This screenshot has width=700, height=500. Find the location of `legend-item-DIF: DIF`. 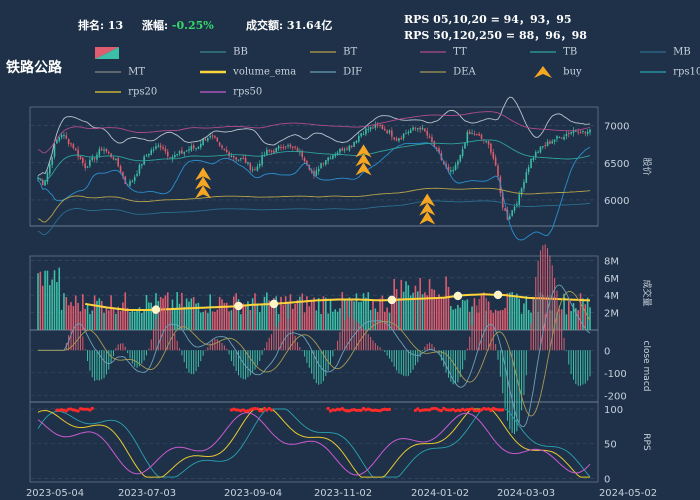

legend-item-DIF: DIF is located at coordinates (336, 72).